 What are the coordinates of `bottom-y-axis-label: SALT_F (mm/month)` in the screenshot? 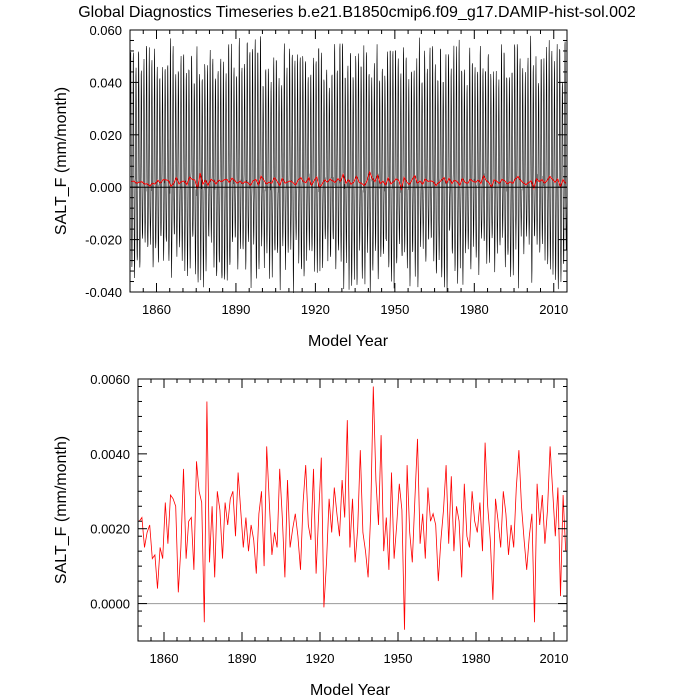 It's located at (61, 510).